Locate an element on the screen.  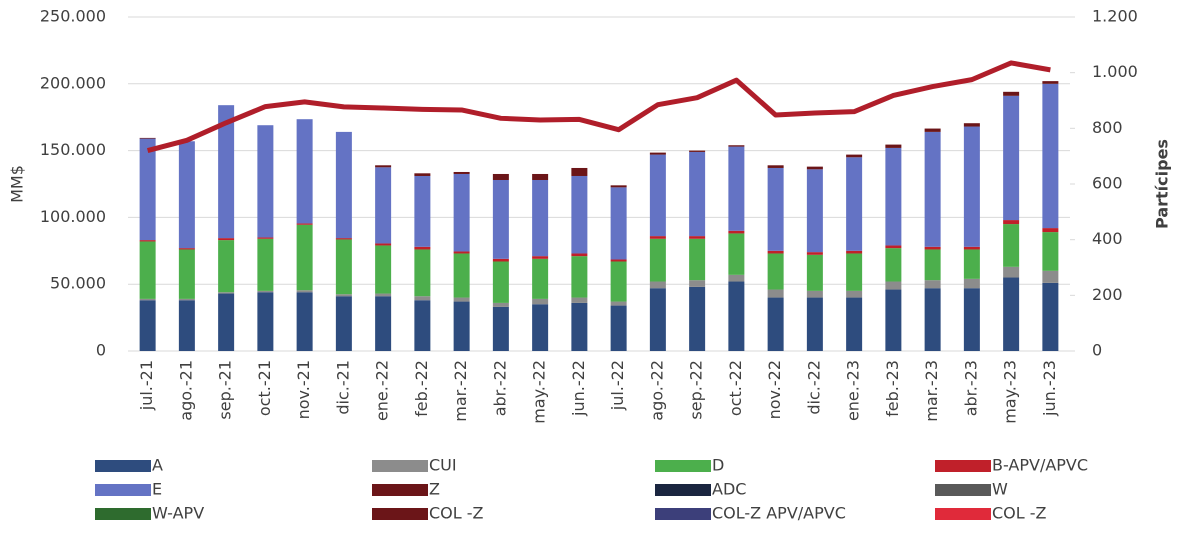
x-tick-label: dic.-21 is located at coordinates (342, 387).